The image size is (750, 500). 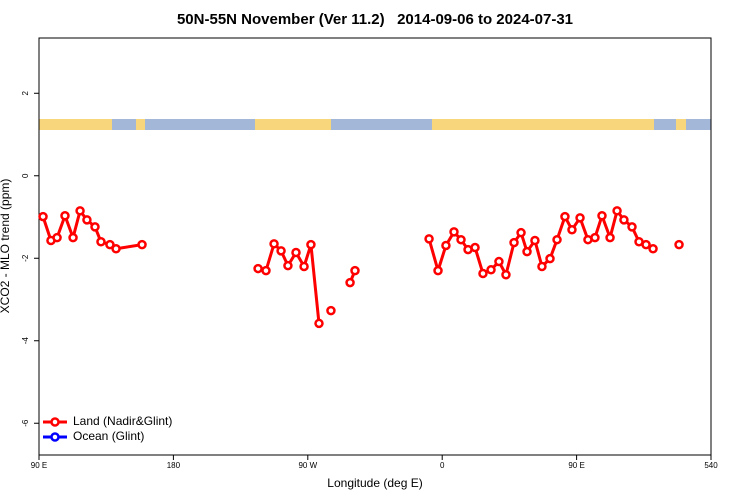 I want to click on y-tick-label: 2, so click(x=25, y=92).